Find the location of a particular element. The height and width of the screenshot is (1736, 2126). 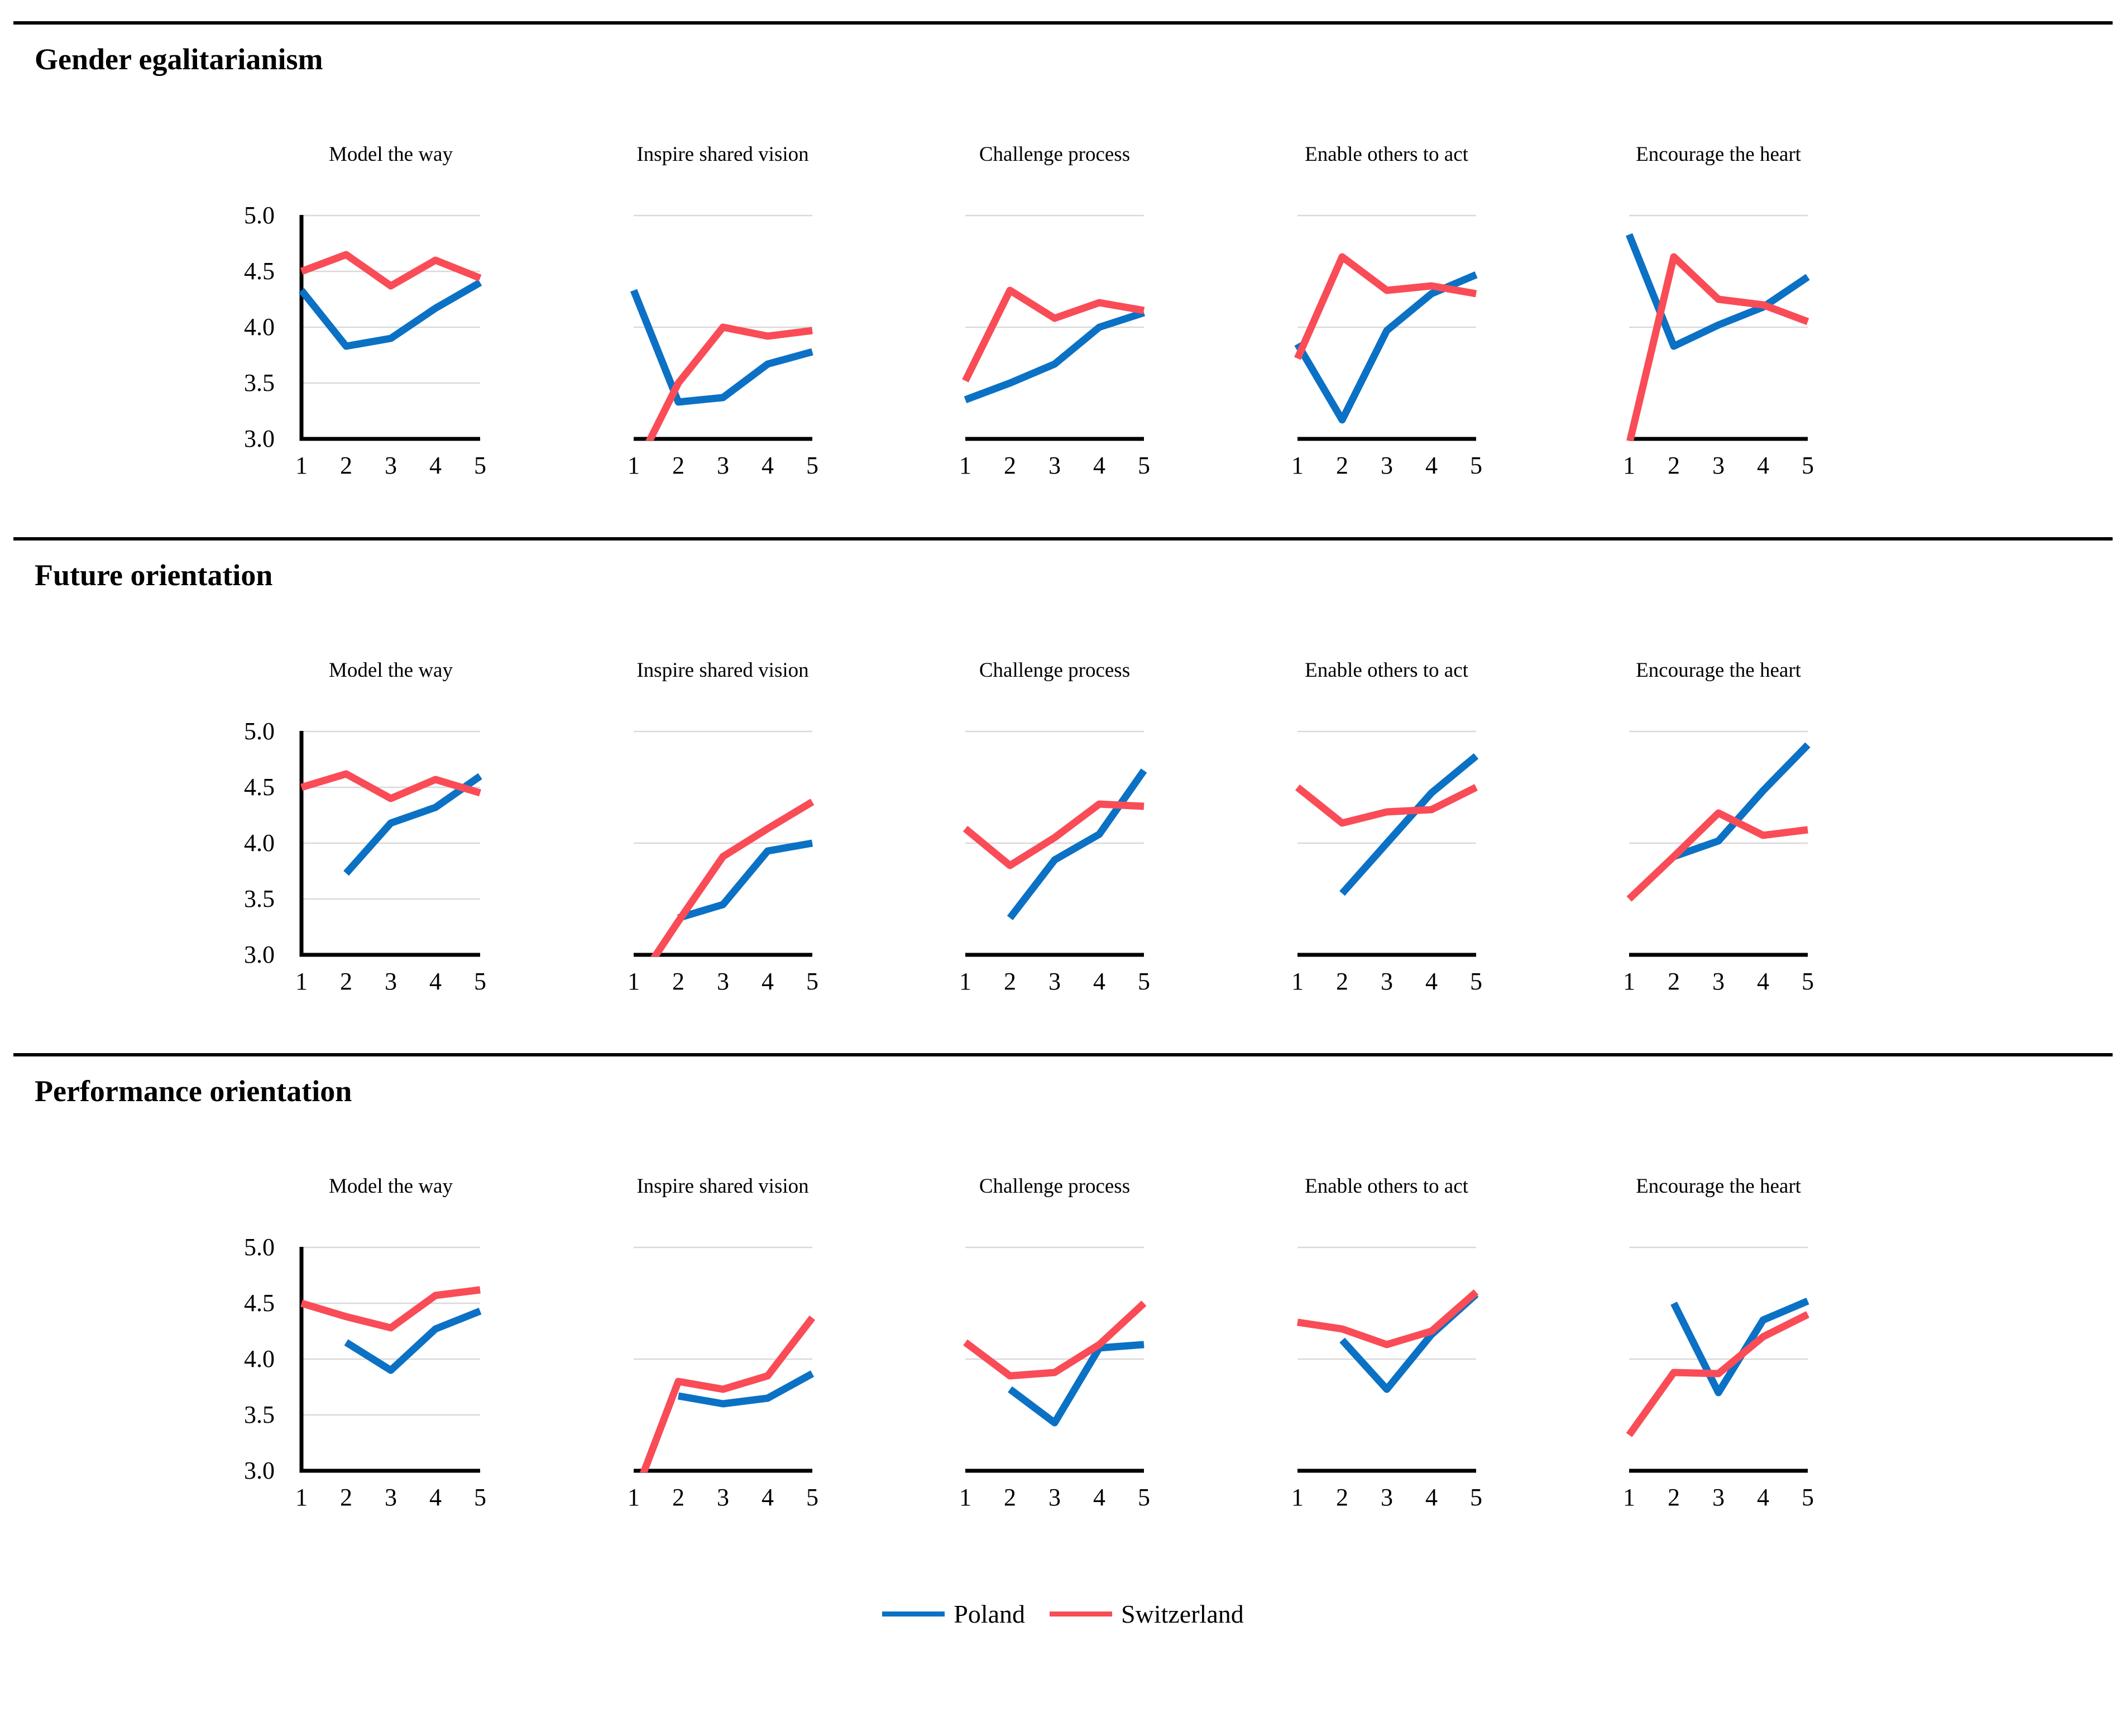

legend-item-poland: Poland is located at coordinates (953, 1614).